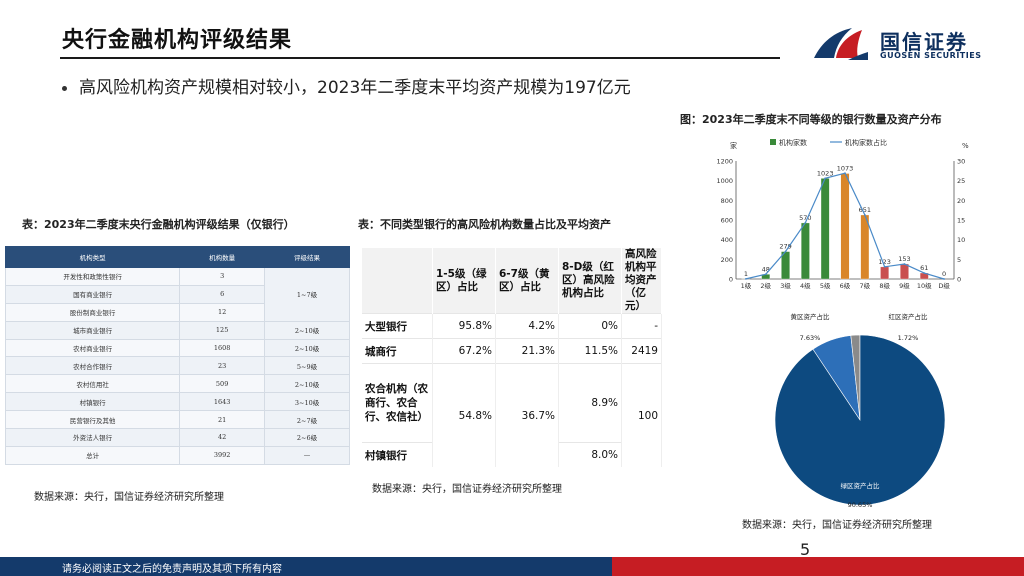 The width and height of the screenshot is (1024, 576). Describe the element at coordinates (965, 146) in the screenshot. I see `y-axis-right-label: %` at that location.